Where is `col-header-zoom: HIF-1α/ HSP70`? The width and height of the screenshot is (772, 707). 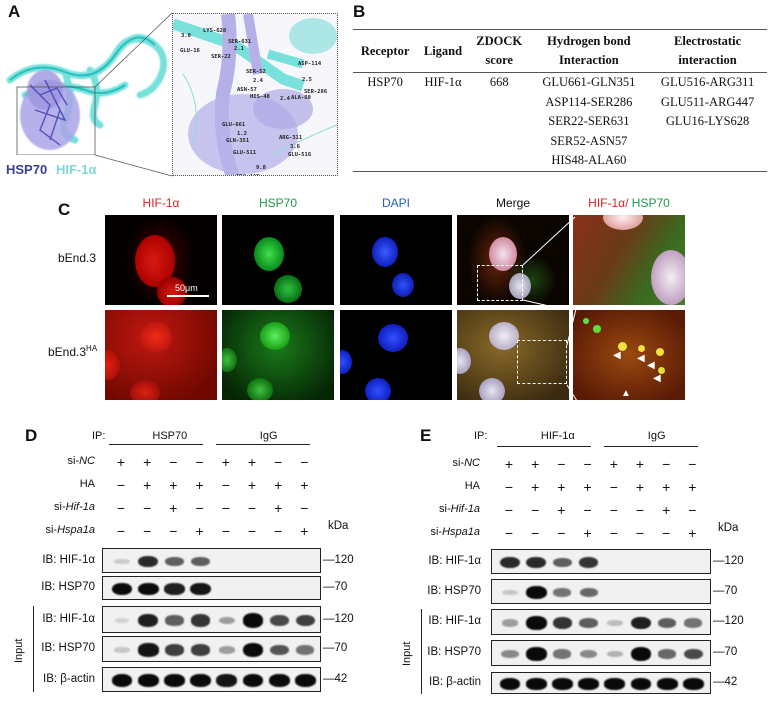
col-header-zoom: HIF-1α/ HSP70 is located at coordinates (629, 203).